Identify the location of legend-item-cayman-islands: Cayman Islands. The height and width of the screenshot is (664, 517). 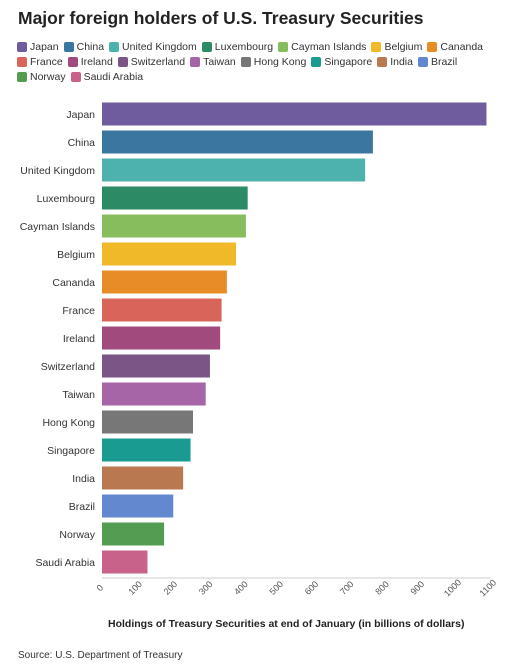
(322, 46).